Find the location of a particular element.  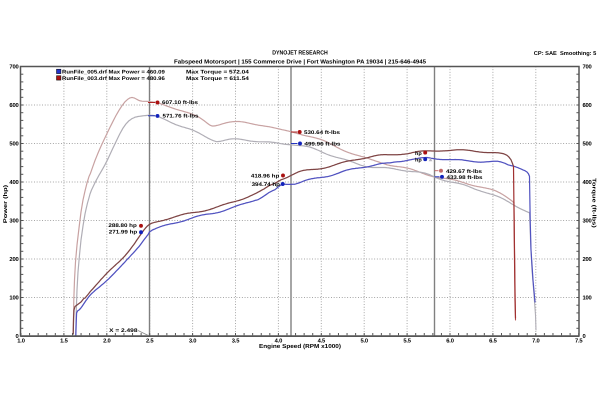

svg-text: Engine Speed (RPM x1000) is located at coordinates (300, 346).